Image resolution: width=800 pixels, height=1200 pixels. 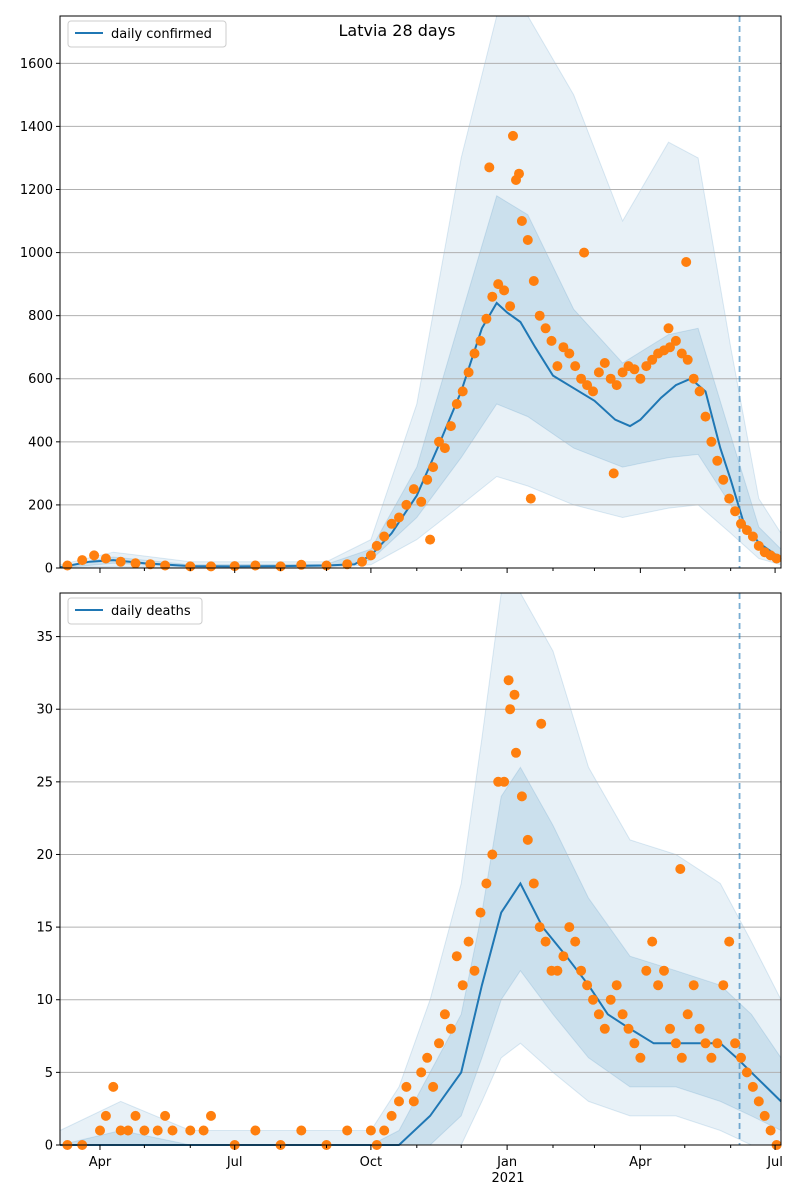 What do you see at coordinates (147, 34) in the screenshot?
I see `confirmed-legend-box` at bounding box center [147, 34].